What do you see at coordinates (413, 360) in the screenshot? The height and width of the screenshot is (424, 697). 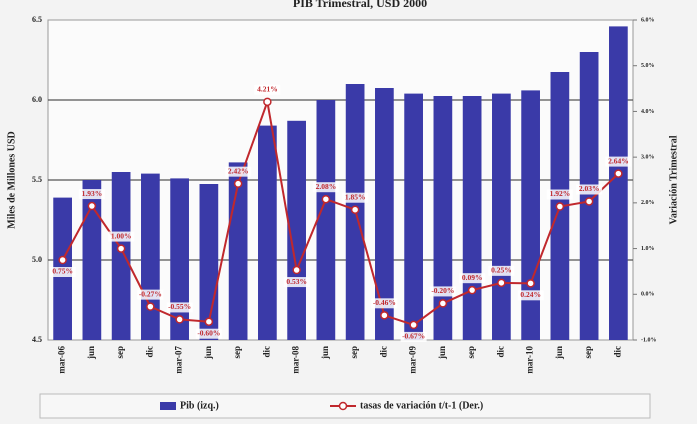 I see `x-tick-label: mar-09` at bounding box center [413, 360].